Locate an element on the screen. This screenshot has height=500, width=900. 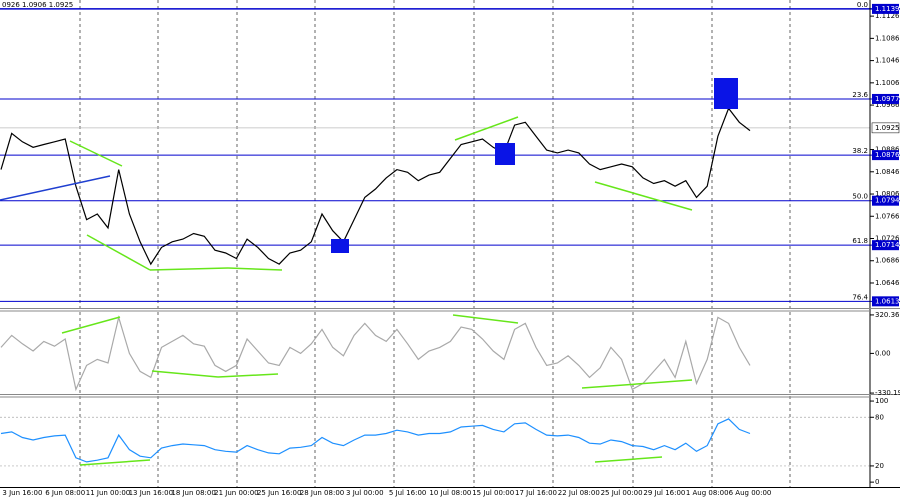
y-tick-label: 1.0966 is located at coordinates (887, 105).